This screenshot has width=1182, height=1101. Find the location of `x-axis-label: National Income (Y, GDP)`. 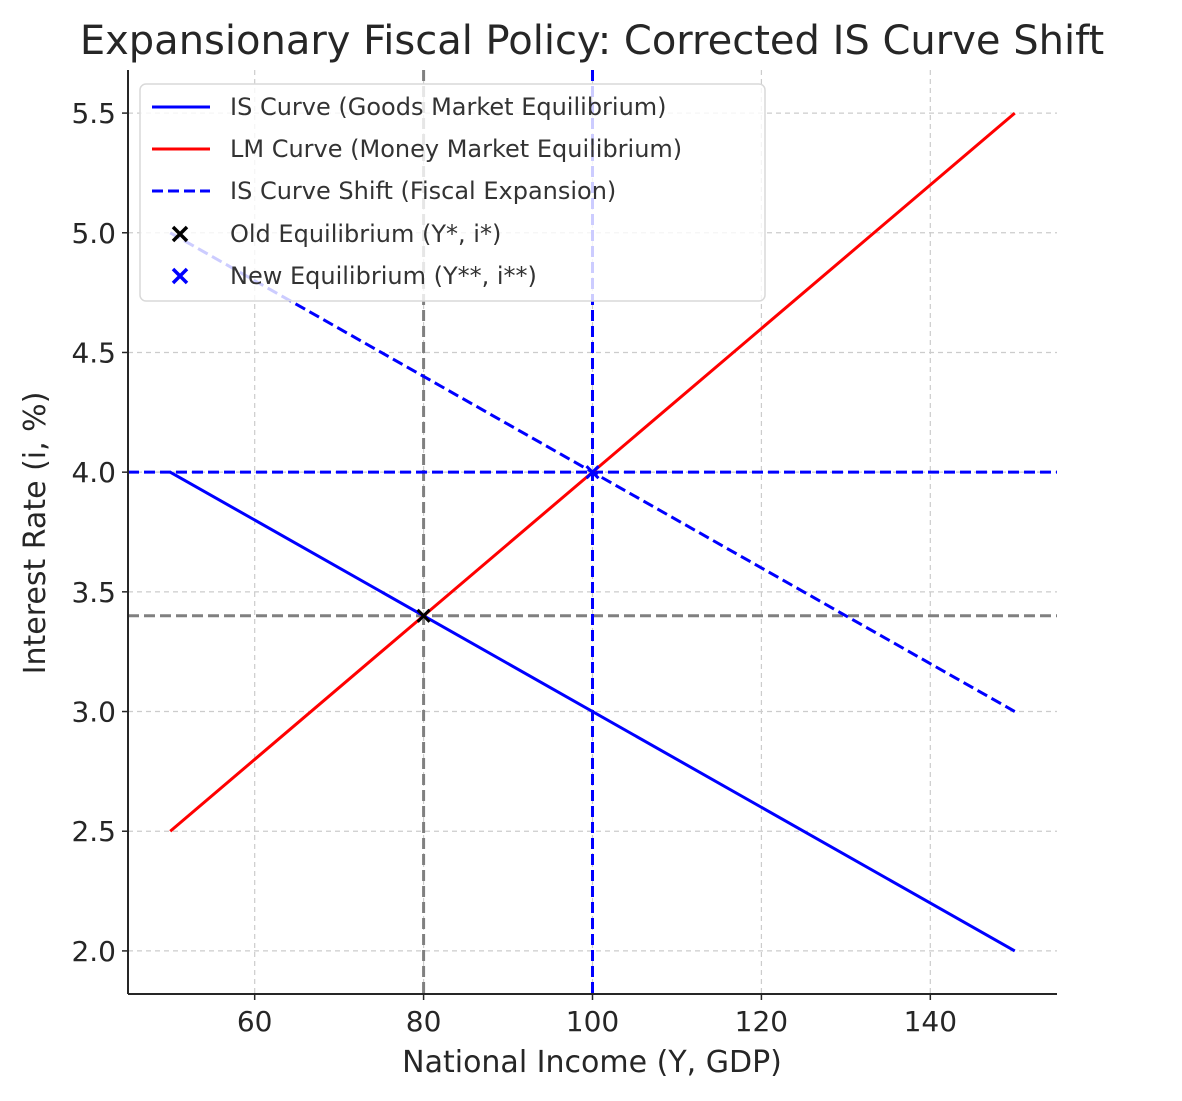

x-axis-label: National Income (Y, GDP) is located at coordinates (592, 1062).